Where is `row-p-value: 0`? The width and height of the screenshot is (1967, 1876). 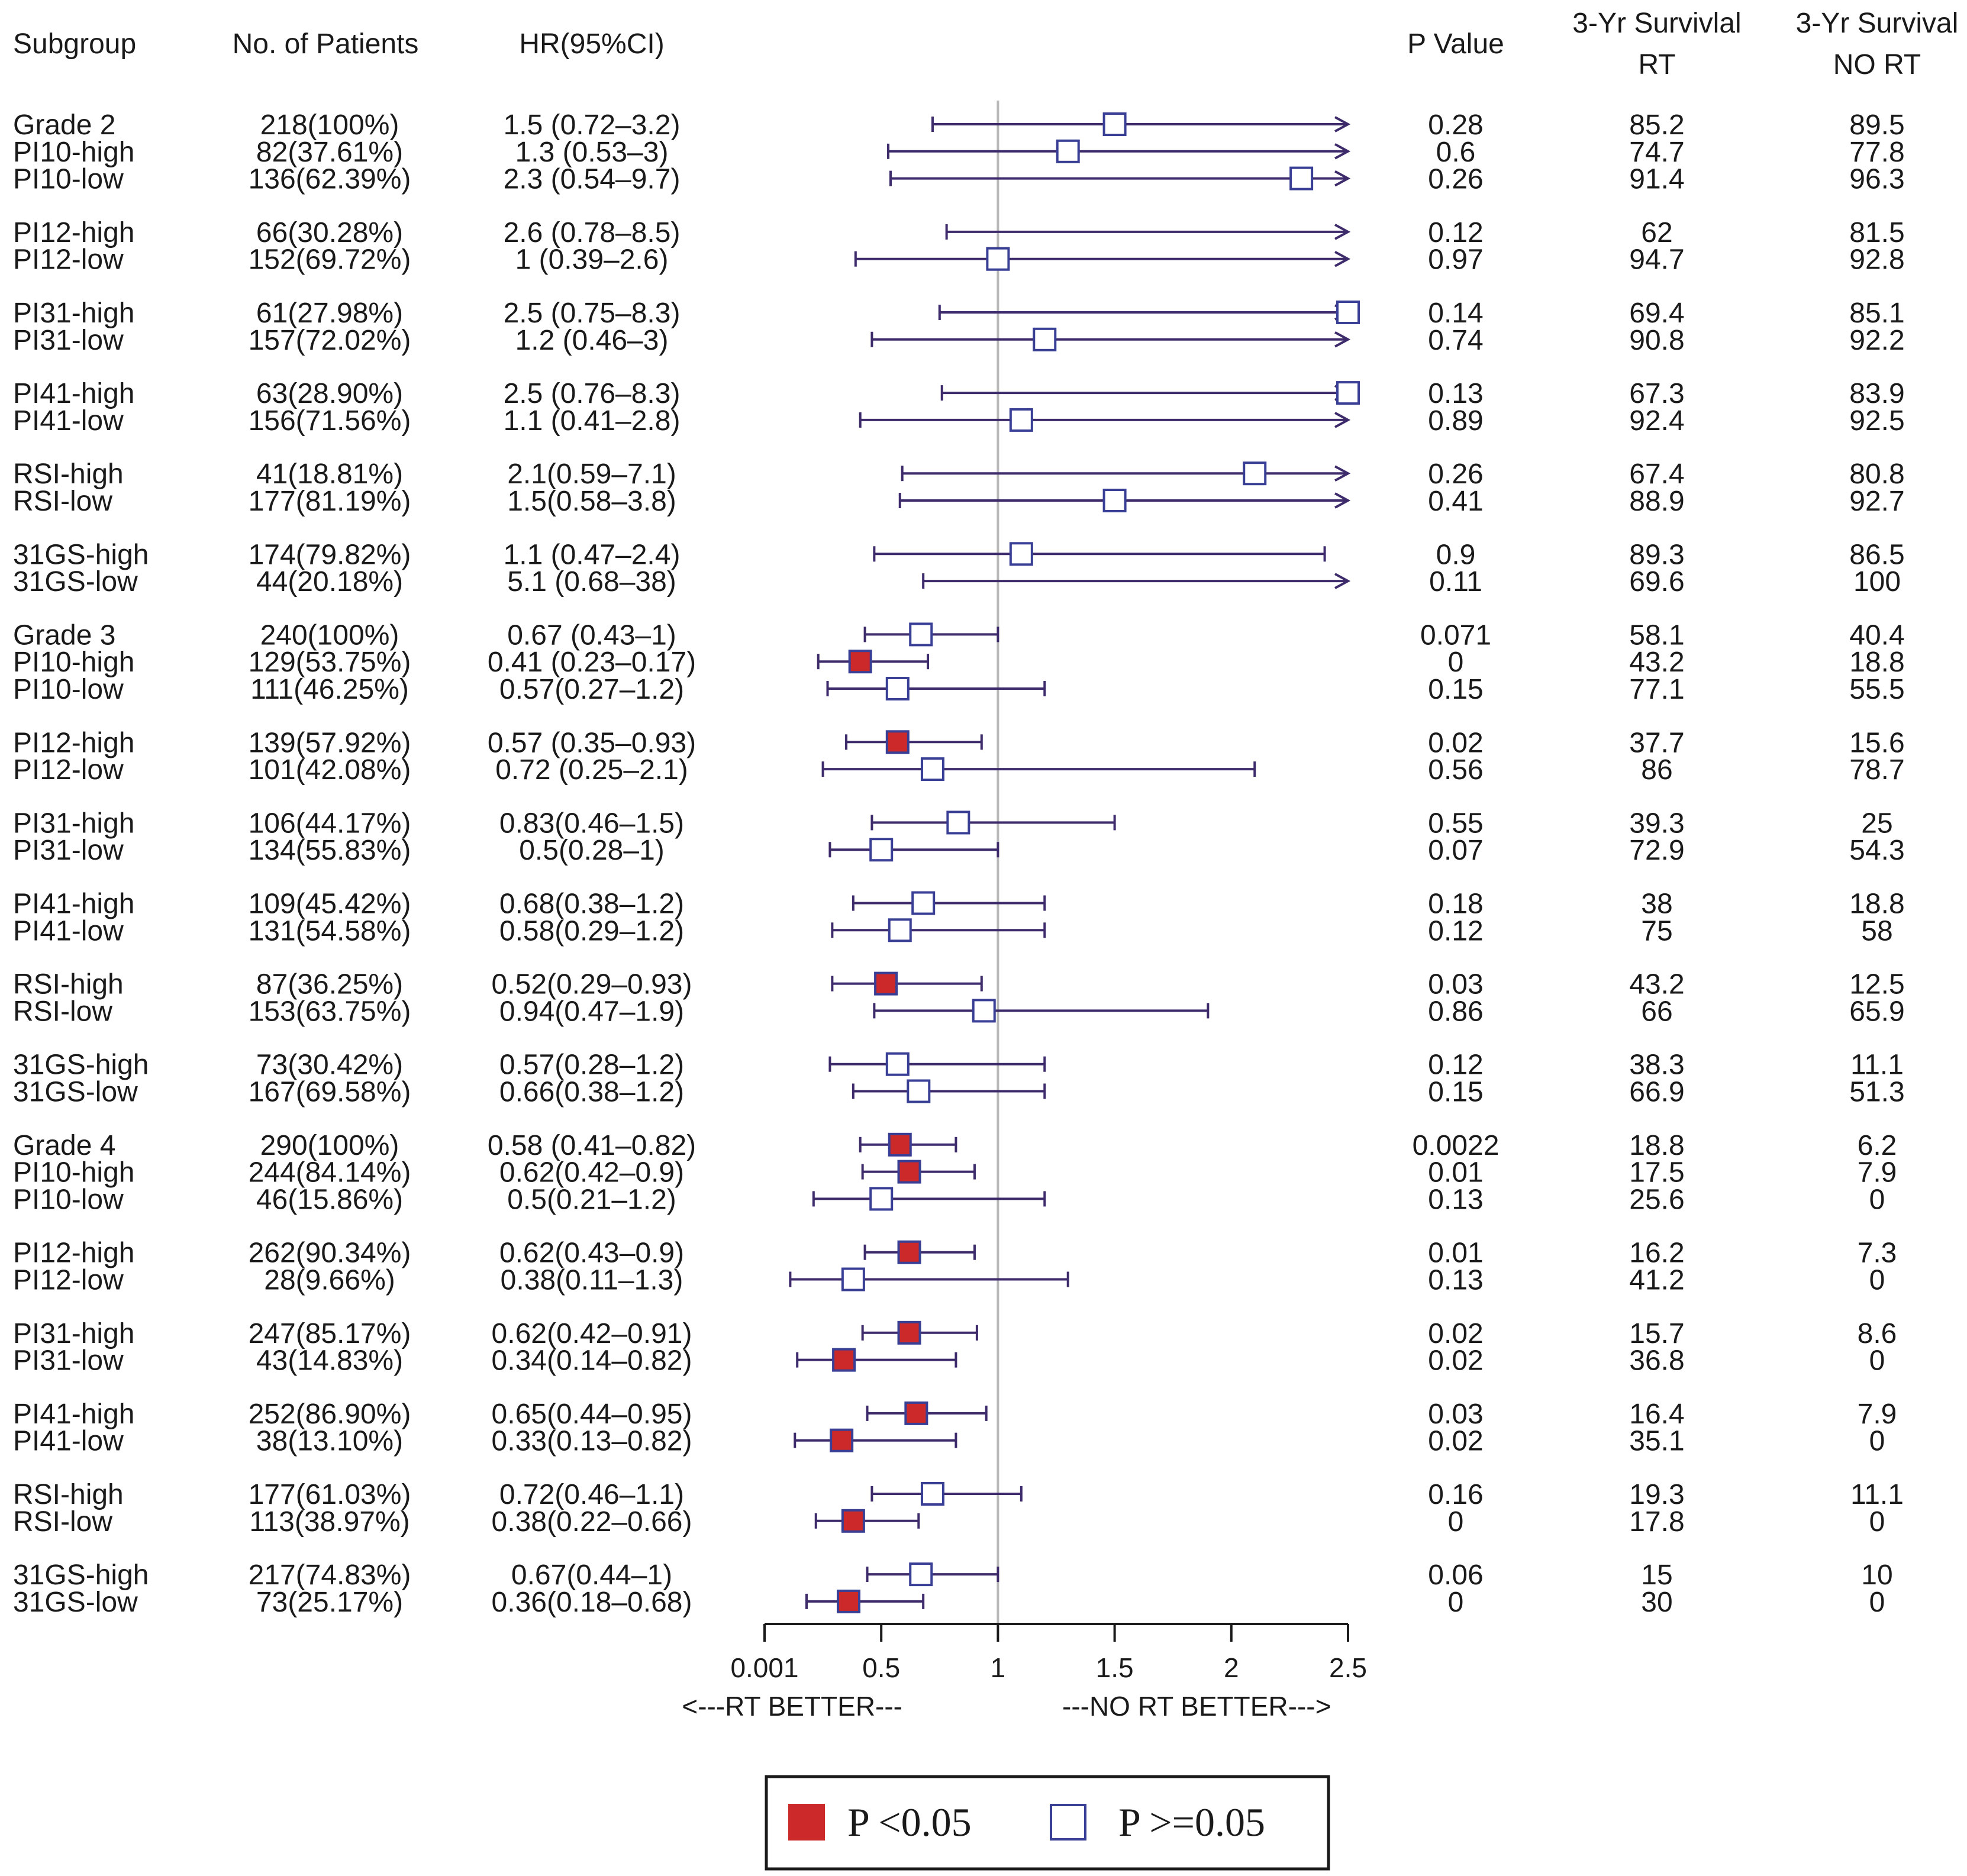
row-p-value: 0 is located at coordinates (1456, 1602).